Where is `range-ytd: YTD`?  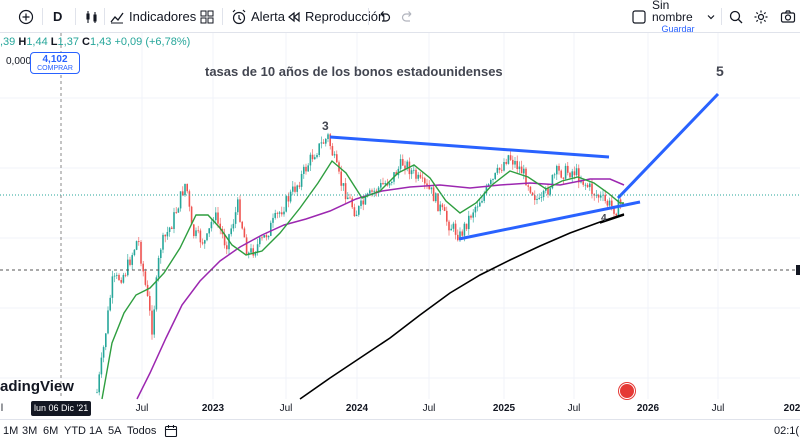 range-ytd: YTD is located at coordinates (75, 431).